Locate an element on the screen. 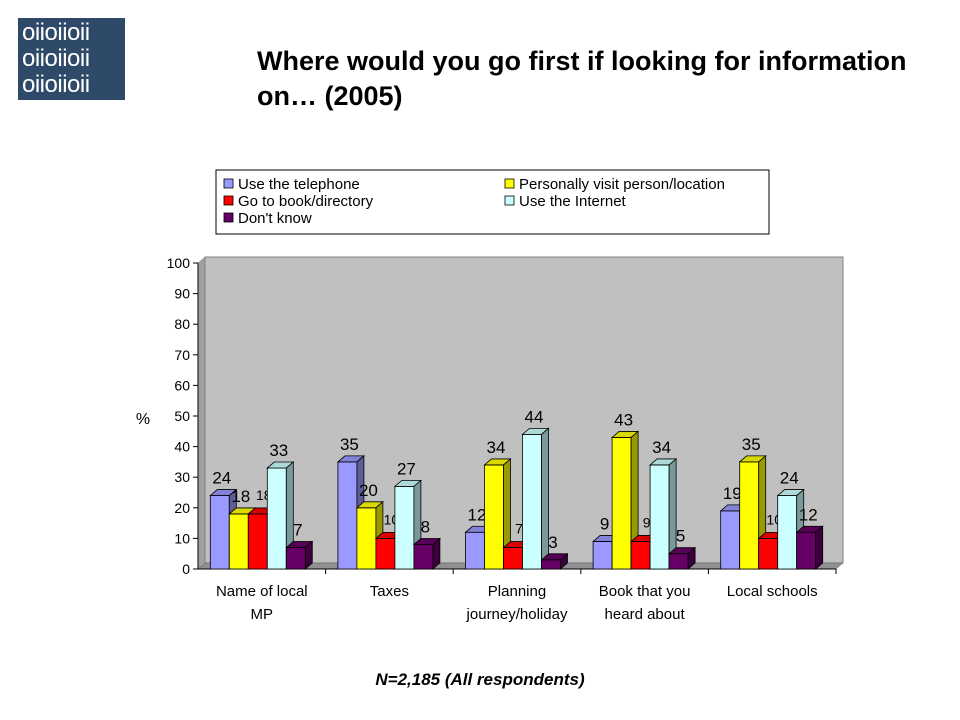 The width and height of the screenshot is (960, 720). y-tick-label: 80 is located at coordinates (182, 324).